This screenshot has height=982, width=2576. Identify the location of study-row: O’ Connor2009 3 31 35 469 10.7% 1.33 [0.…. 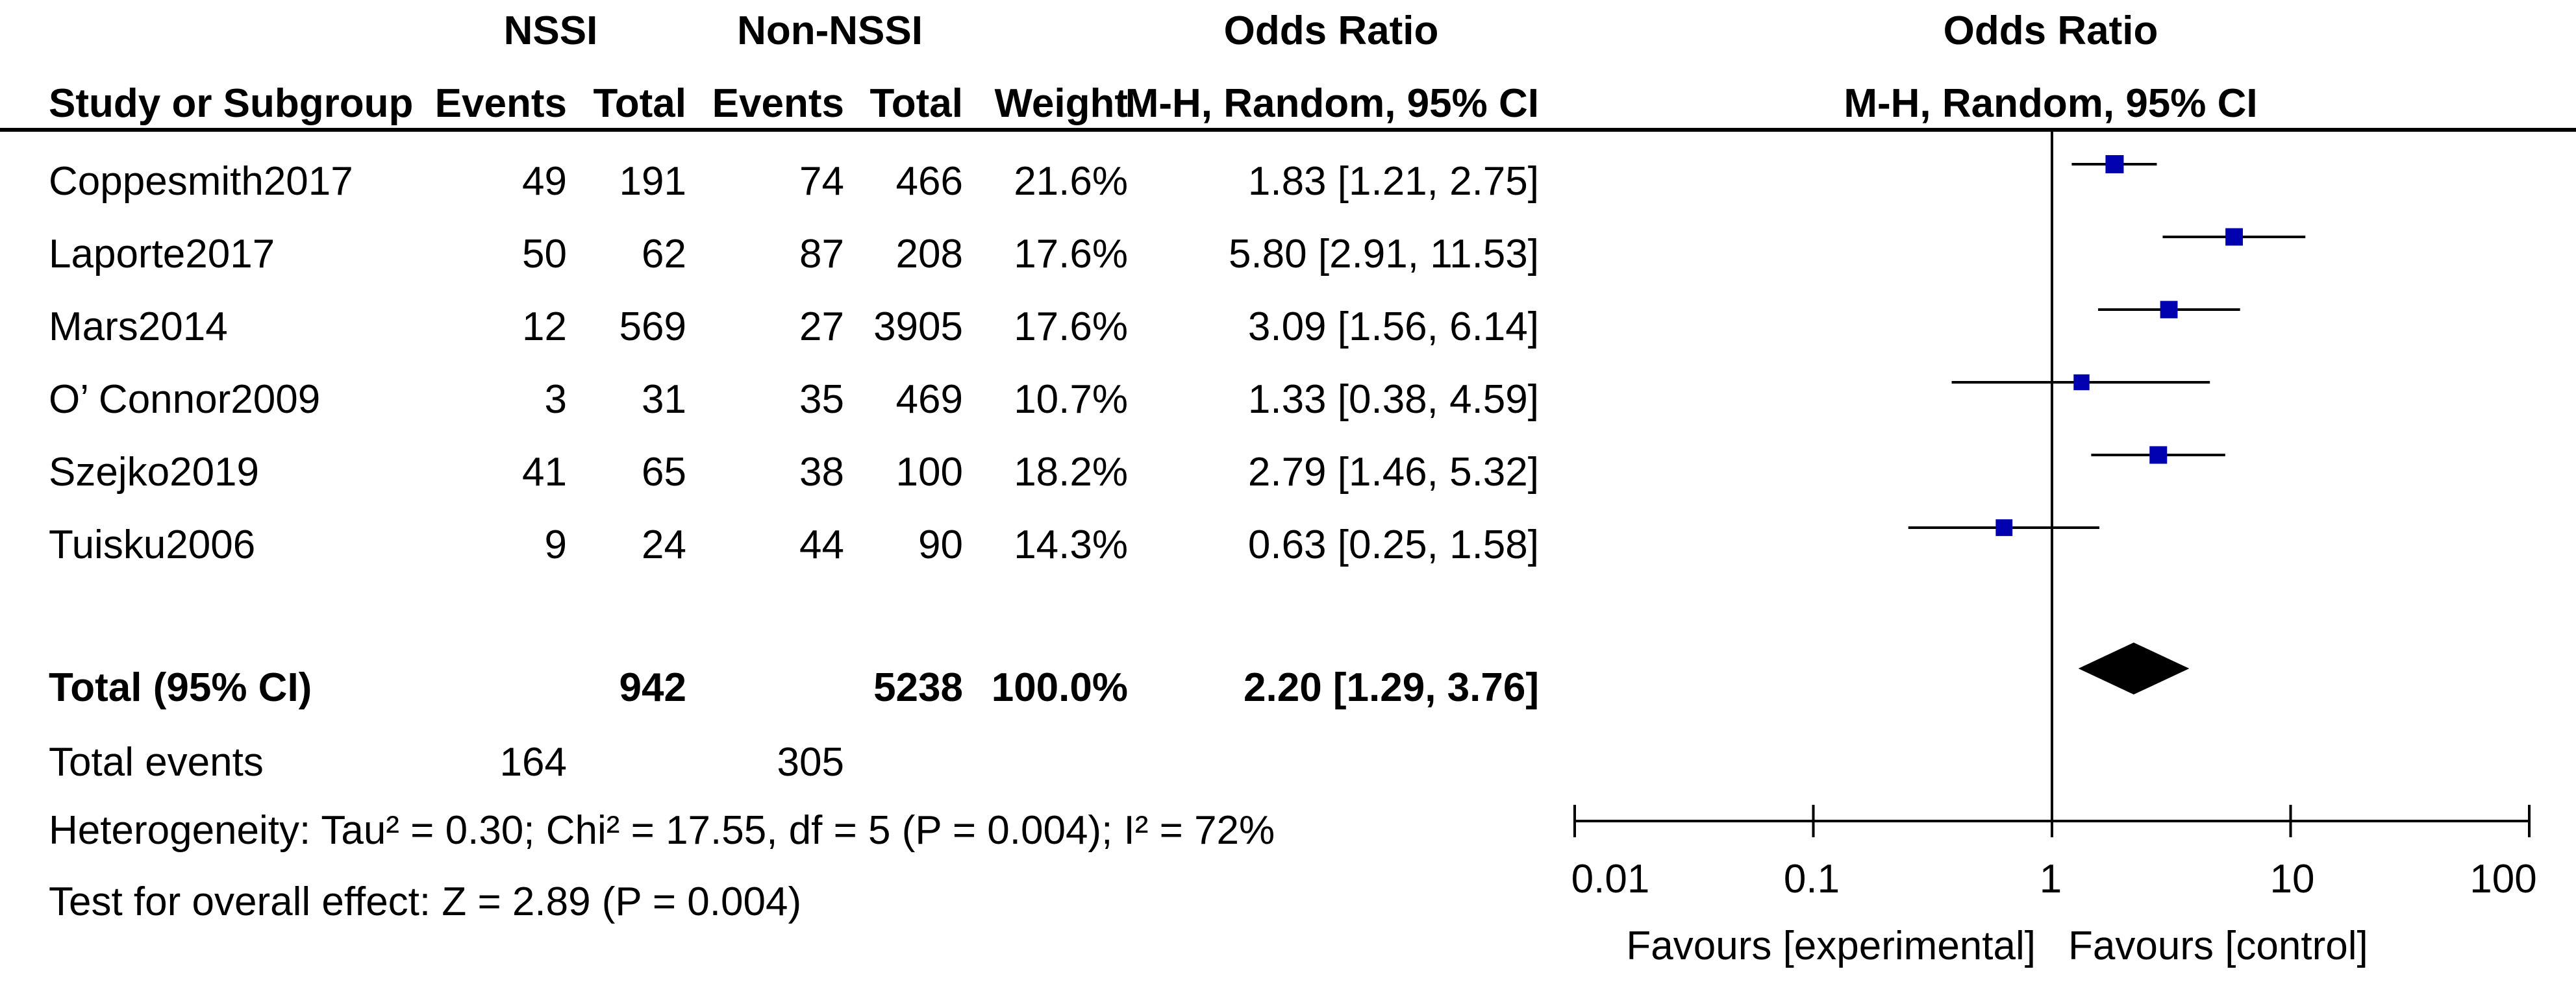
(794, 400).